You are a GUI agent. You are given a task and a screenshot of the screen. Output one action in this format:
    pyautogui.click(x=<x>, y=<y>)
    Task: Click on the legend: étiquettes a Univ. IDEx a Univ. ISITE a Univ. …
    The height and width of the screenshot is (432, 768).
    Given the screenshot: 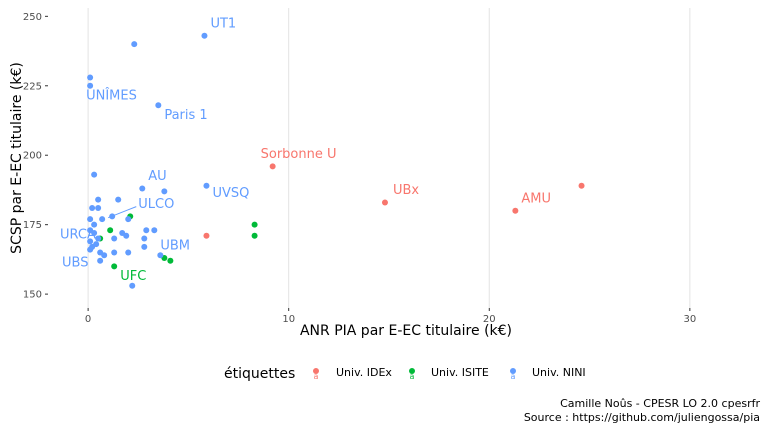 What is the action you would take?
    pyautogui.click(x=405, y=374)
    